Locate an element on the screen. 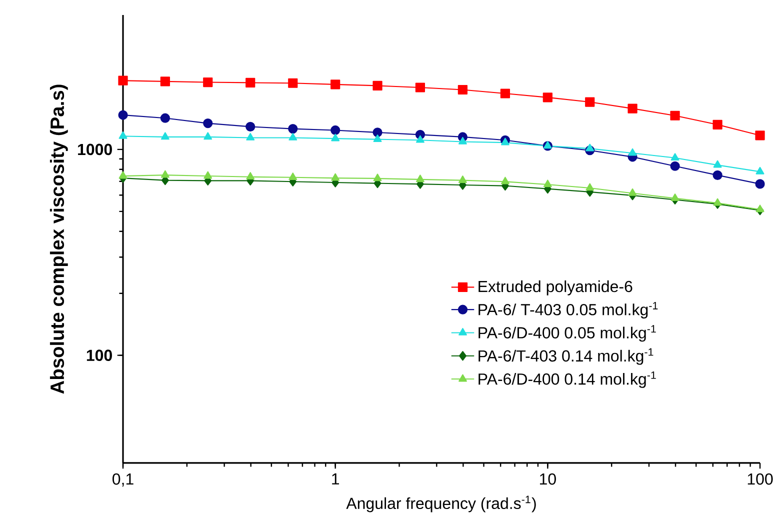 Image resolution: width=773 pixels, height=530 pixels. x-tick-label: 1 is located at coordinates (336, 478).